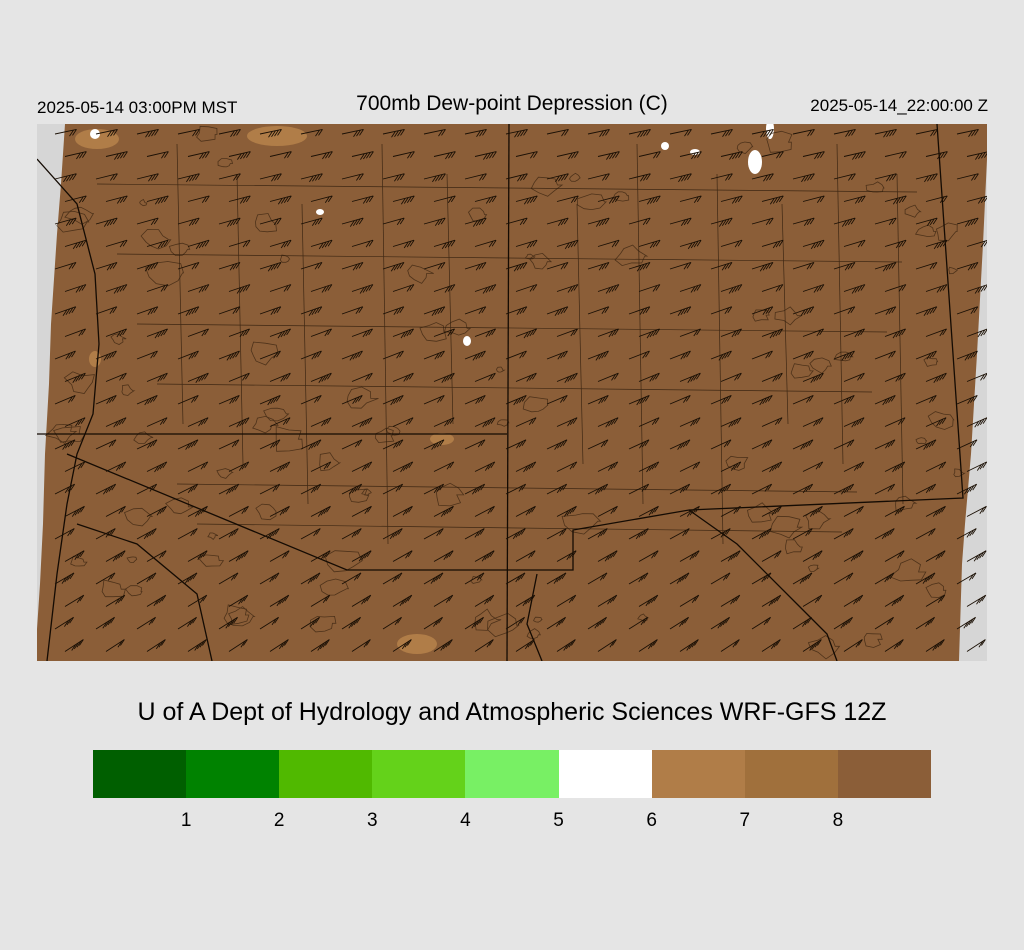 The image size is (1024, 950). Describe the element at coordinates (900, 339) in the screenshot. I see `county-boundary` at that location.